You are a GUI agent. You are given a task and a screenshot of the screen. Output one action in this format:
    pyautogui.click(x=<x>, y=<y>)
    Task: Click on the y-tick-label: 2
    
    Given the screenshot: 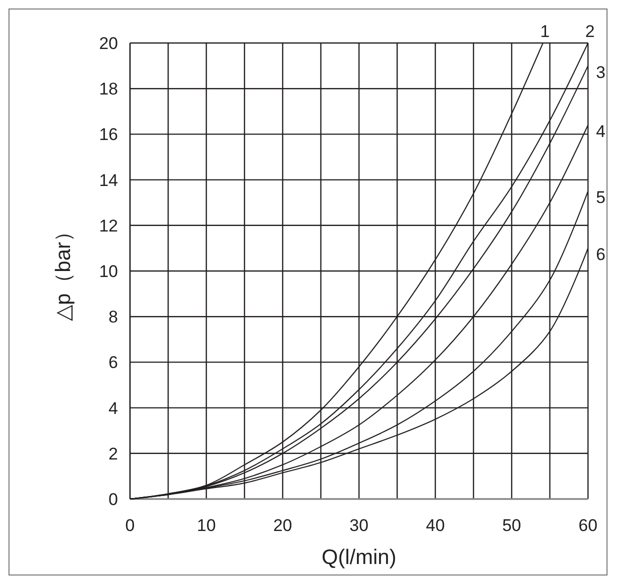 What is the action you would take?
    pyautogui.click(x=113, y=454)
    